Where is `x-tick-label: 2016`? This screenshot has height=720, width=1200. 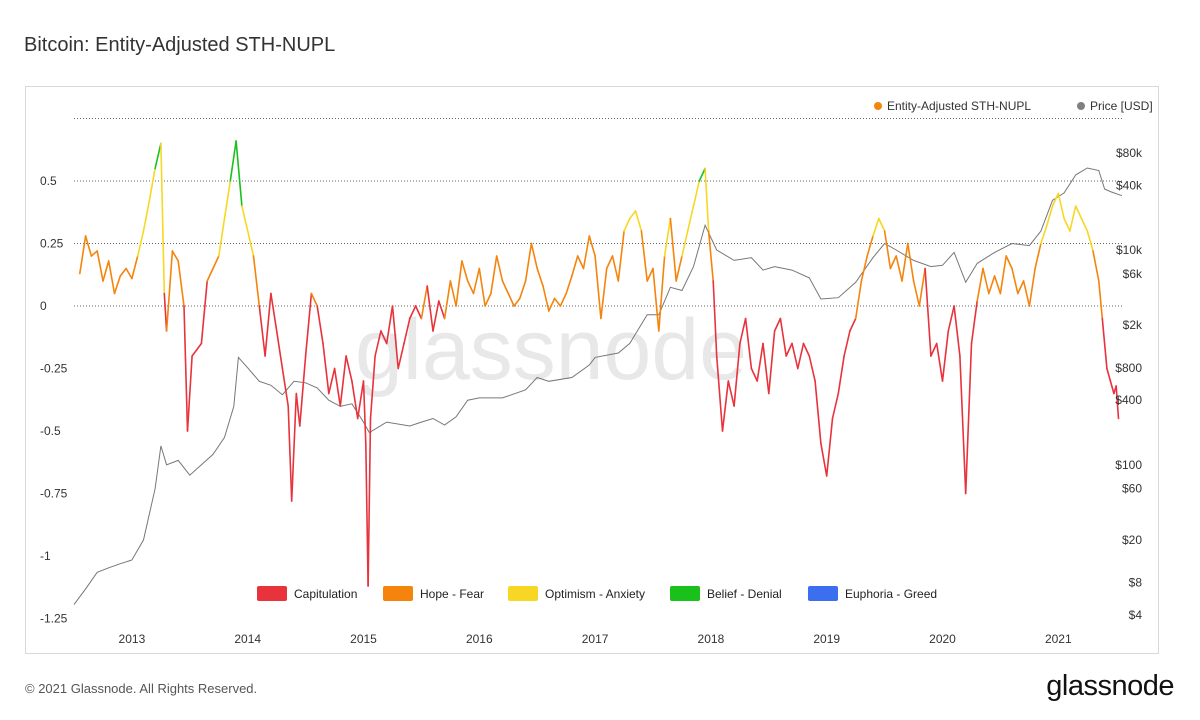
x-tick-label: 2016 is located at coordinates (479, 639).